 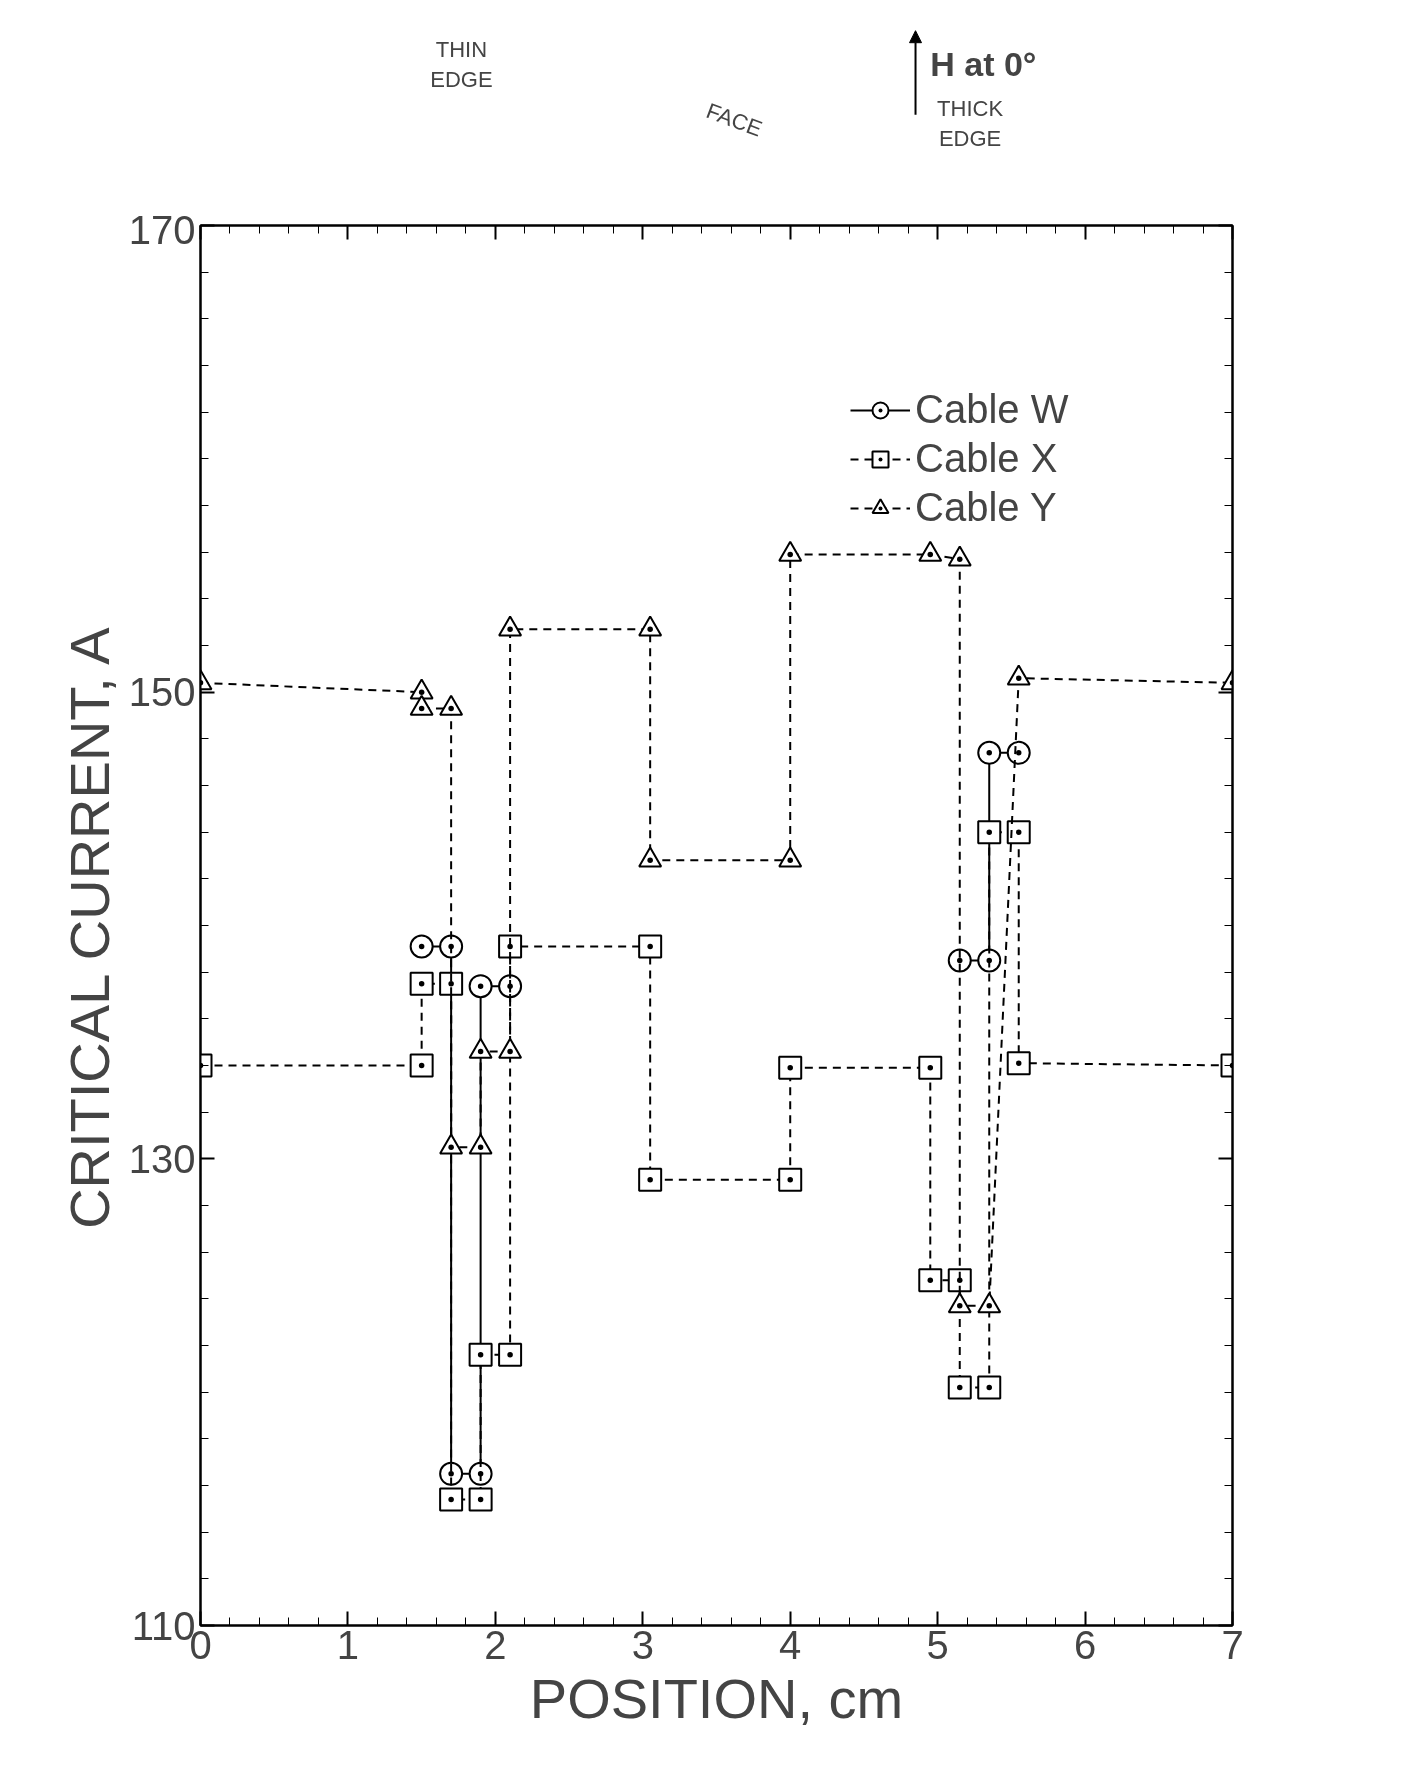 What do you see at coordinates (716, 1698) in the screenshot?
I see `x-axis-title: POSITION, cm` at bounding box center [716, 1698].